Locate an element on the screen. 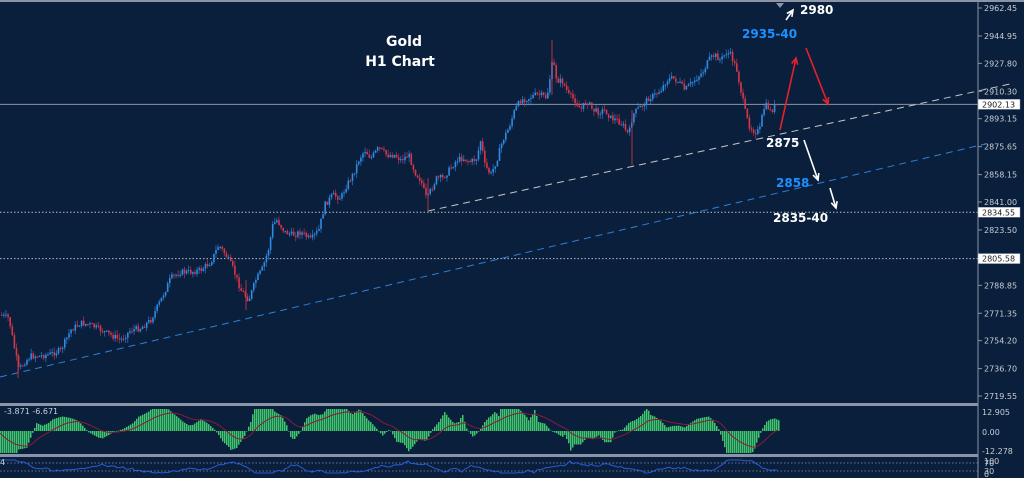 This screenshot has height=478, width=1024. annotation-label: 2858 is located at coordinates (792, 183).